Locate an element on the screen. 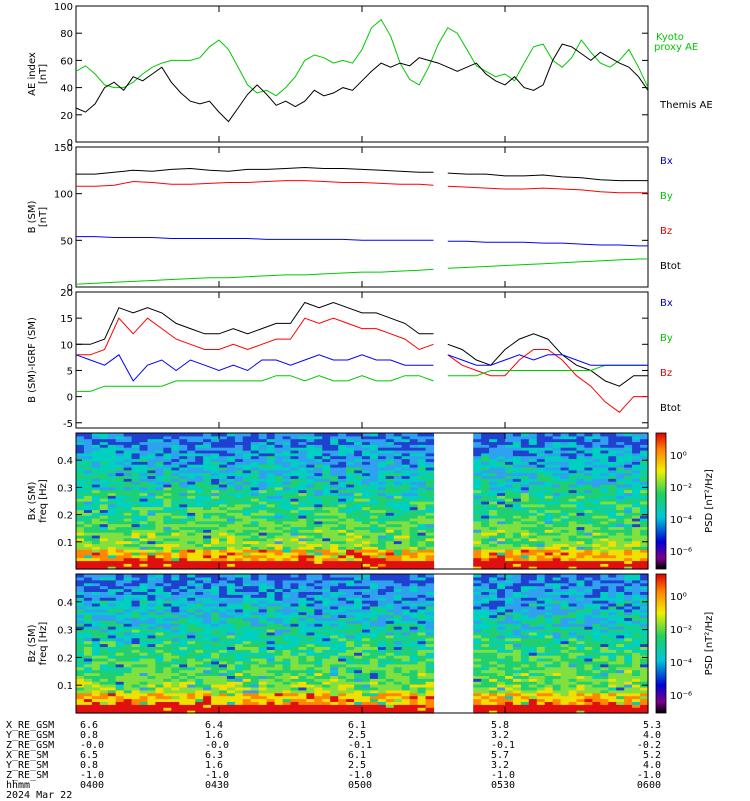 The width and height of the screenshot is (750, 801). y-axis-unit: freq [Hz] is located at coordinates (43, 501).